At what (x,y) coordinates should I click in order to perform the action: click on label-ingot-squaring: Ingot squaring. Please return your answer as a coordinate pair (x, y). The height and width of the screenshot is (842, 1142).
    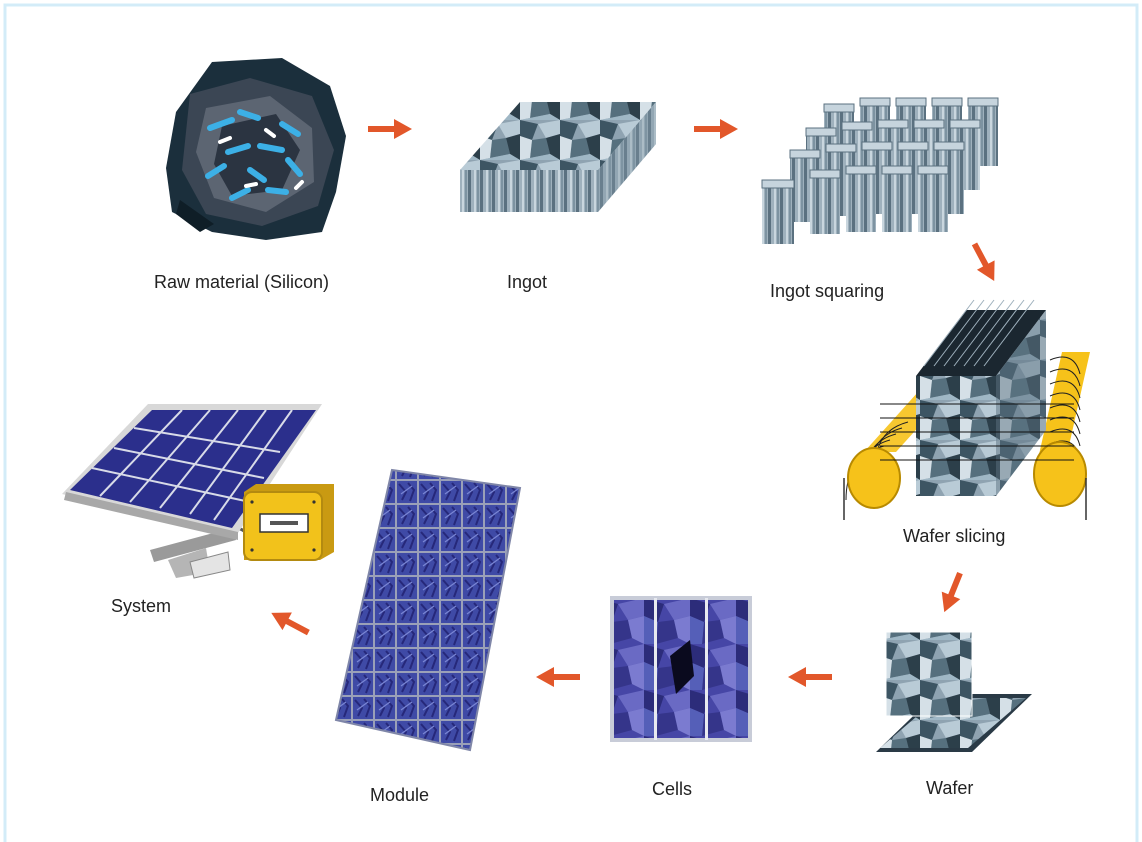
    Looking at the image, I should click on (827, 291).